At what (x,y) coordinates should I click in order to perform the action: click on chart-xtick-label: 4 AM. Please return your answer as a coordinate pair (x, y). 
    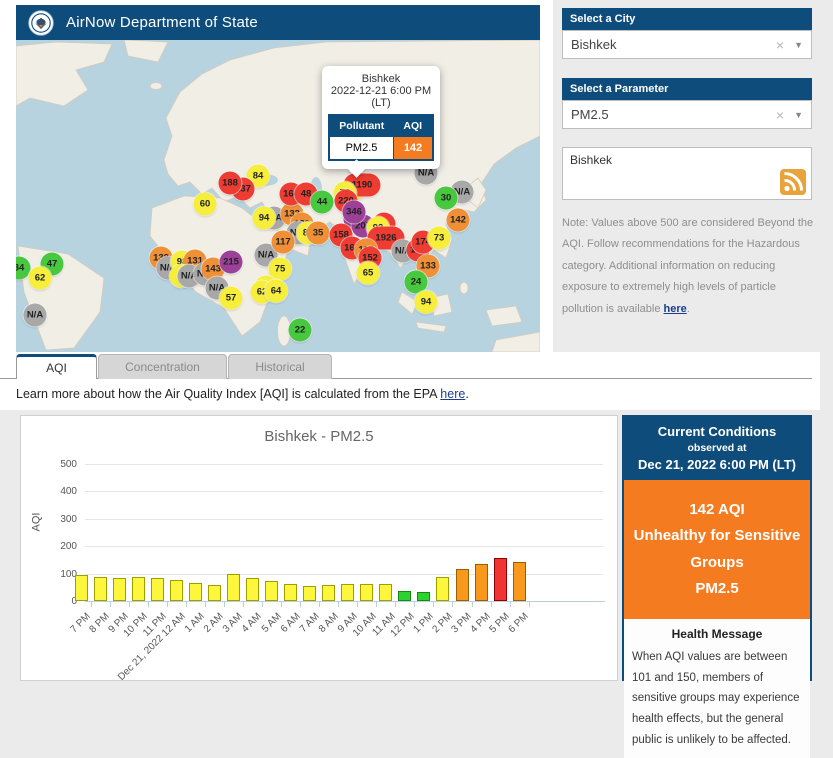
    Looking at the image, I should click on (252, 623).